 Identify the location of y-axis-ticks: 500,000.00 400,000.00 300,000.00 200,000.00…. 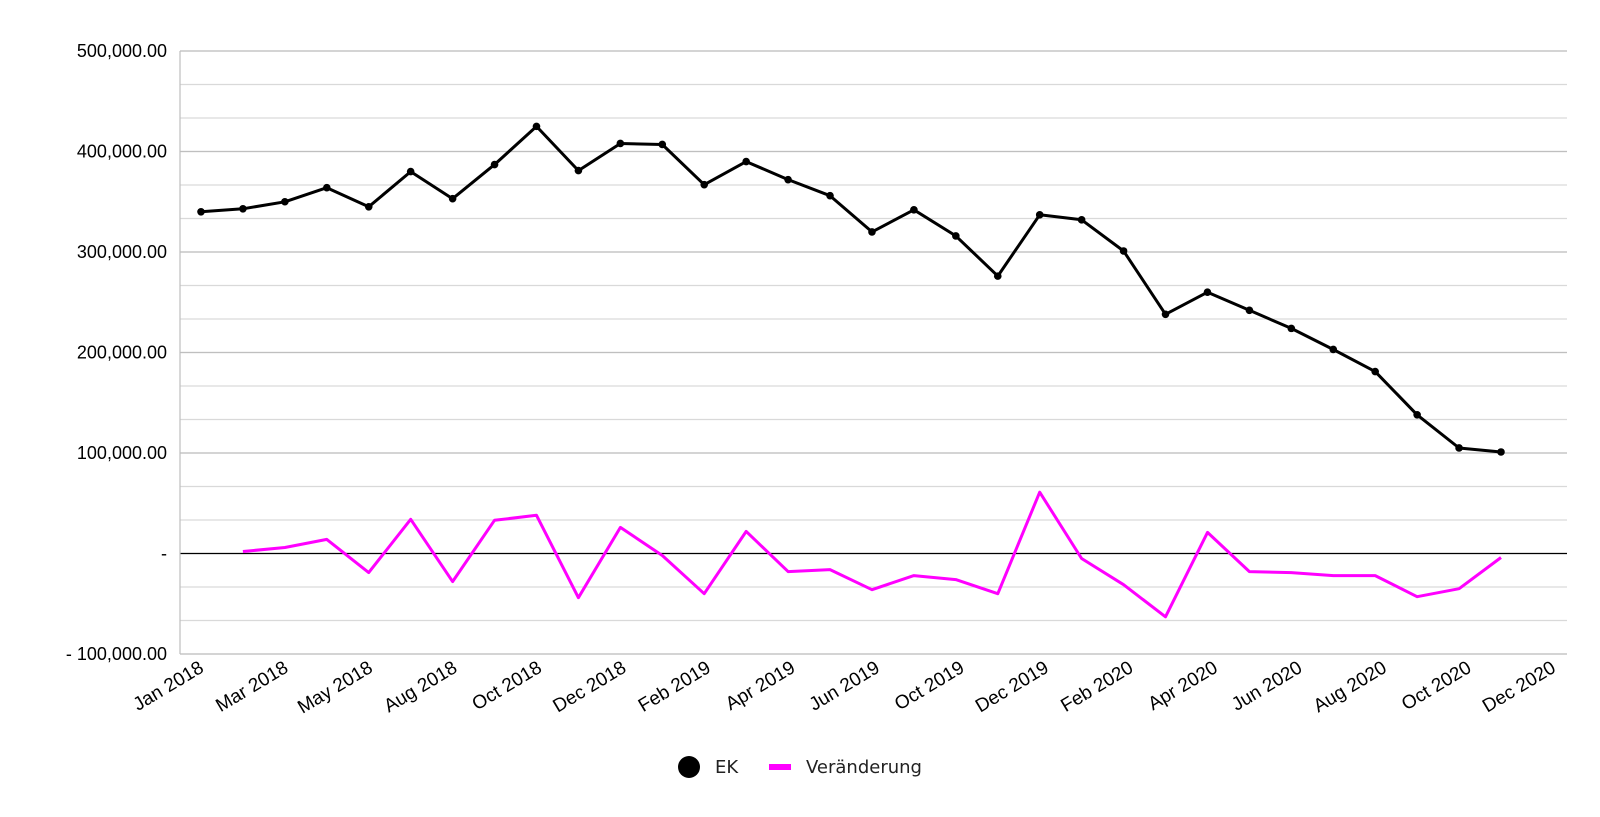
(116, 352).